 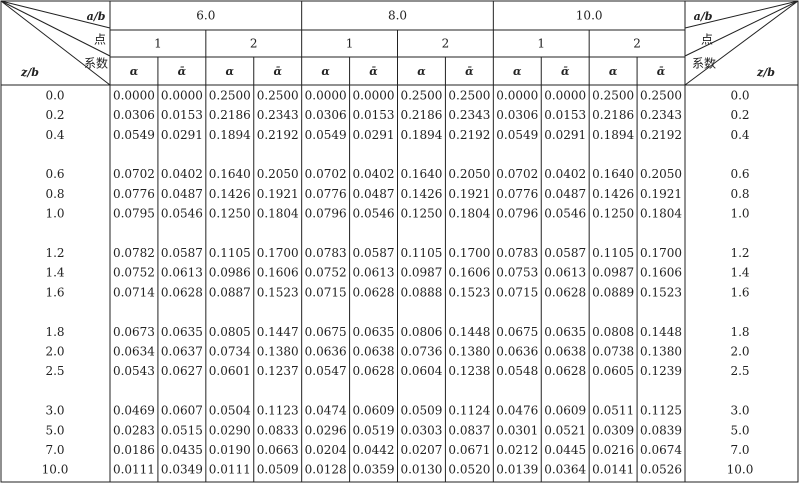 I want to click on cell: 0.0635, so click(x=374, y=332).